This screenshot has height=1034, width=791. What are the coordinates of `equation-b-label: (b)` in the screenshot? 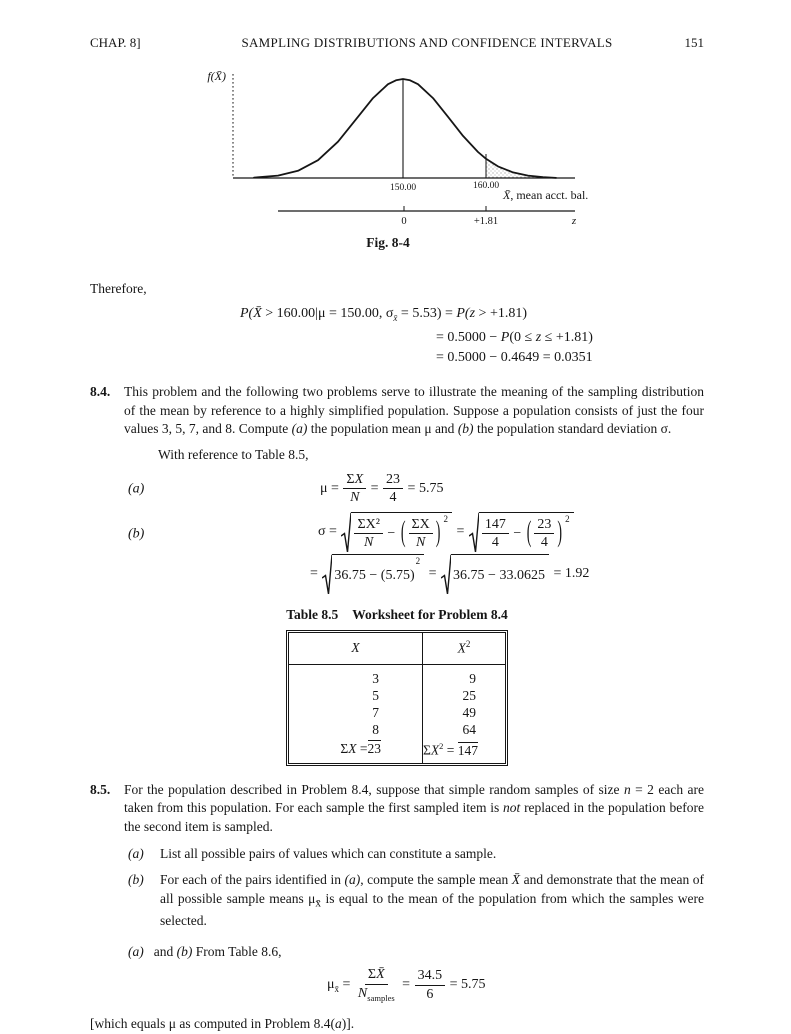 It's located at (136, 534).